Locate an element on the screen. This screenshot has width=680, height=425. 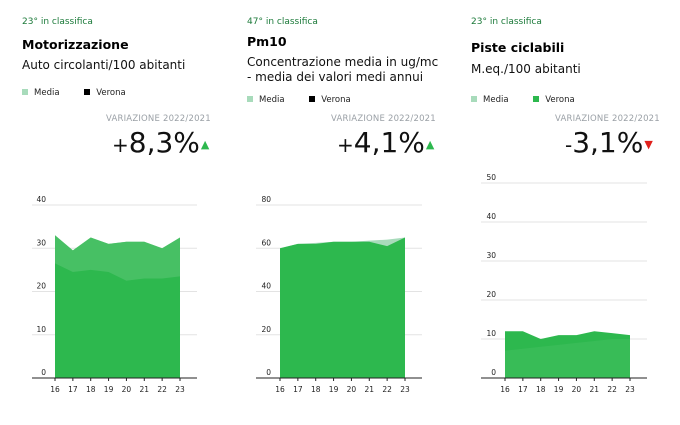
y-tick-label: 50 is located at coordinates (491, 177).